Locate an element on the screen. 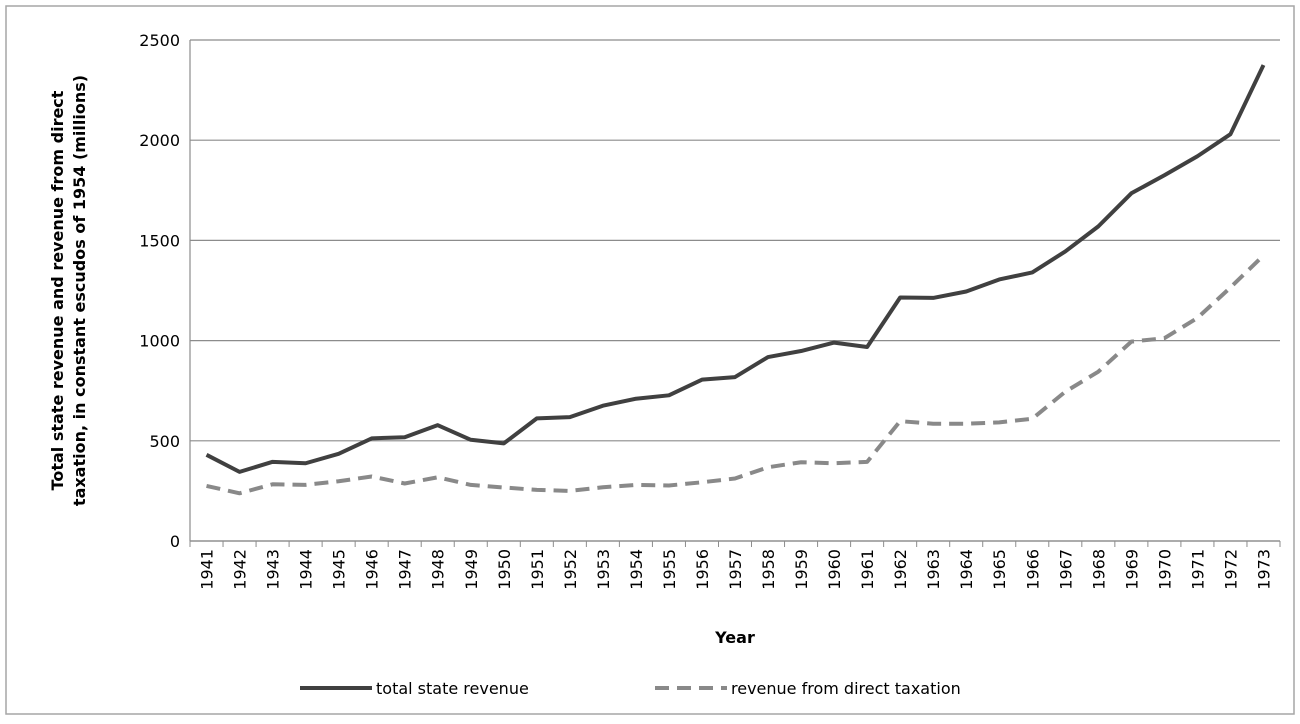  legend-label: revenue from direct taxation is located at coordinates (846, 688).